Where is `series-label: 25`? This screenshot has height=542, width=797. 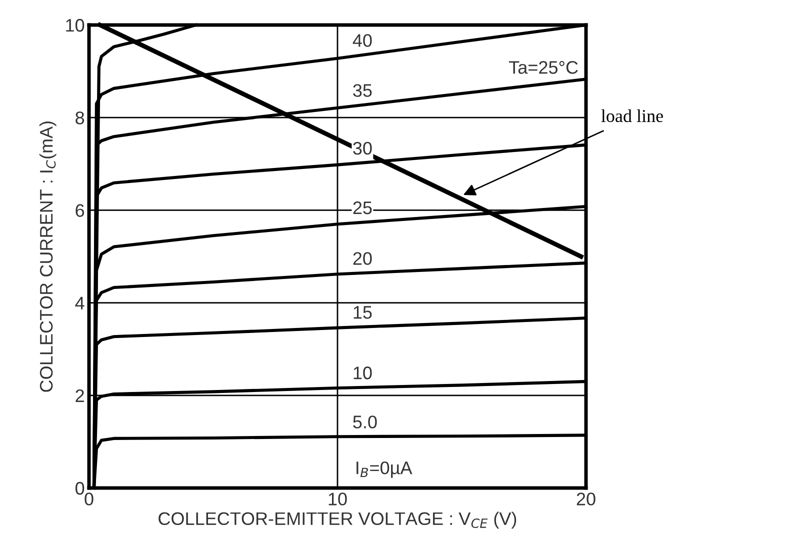
series-label: 25 is located at coordinates (362, 207).